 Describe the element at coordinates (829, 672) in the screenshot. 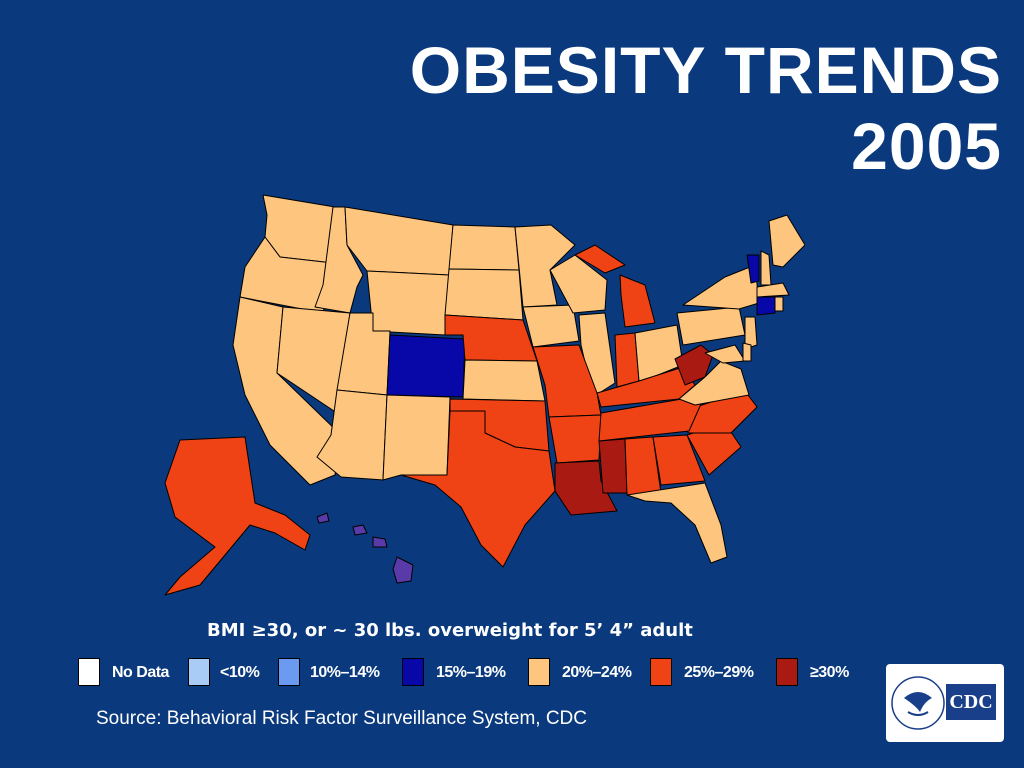

I see `legend-label: ≥30%` at that location.